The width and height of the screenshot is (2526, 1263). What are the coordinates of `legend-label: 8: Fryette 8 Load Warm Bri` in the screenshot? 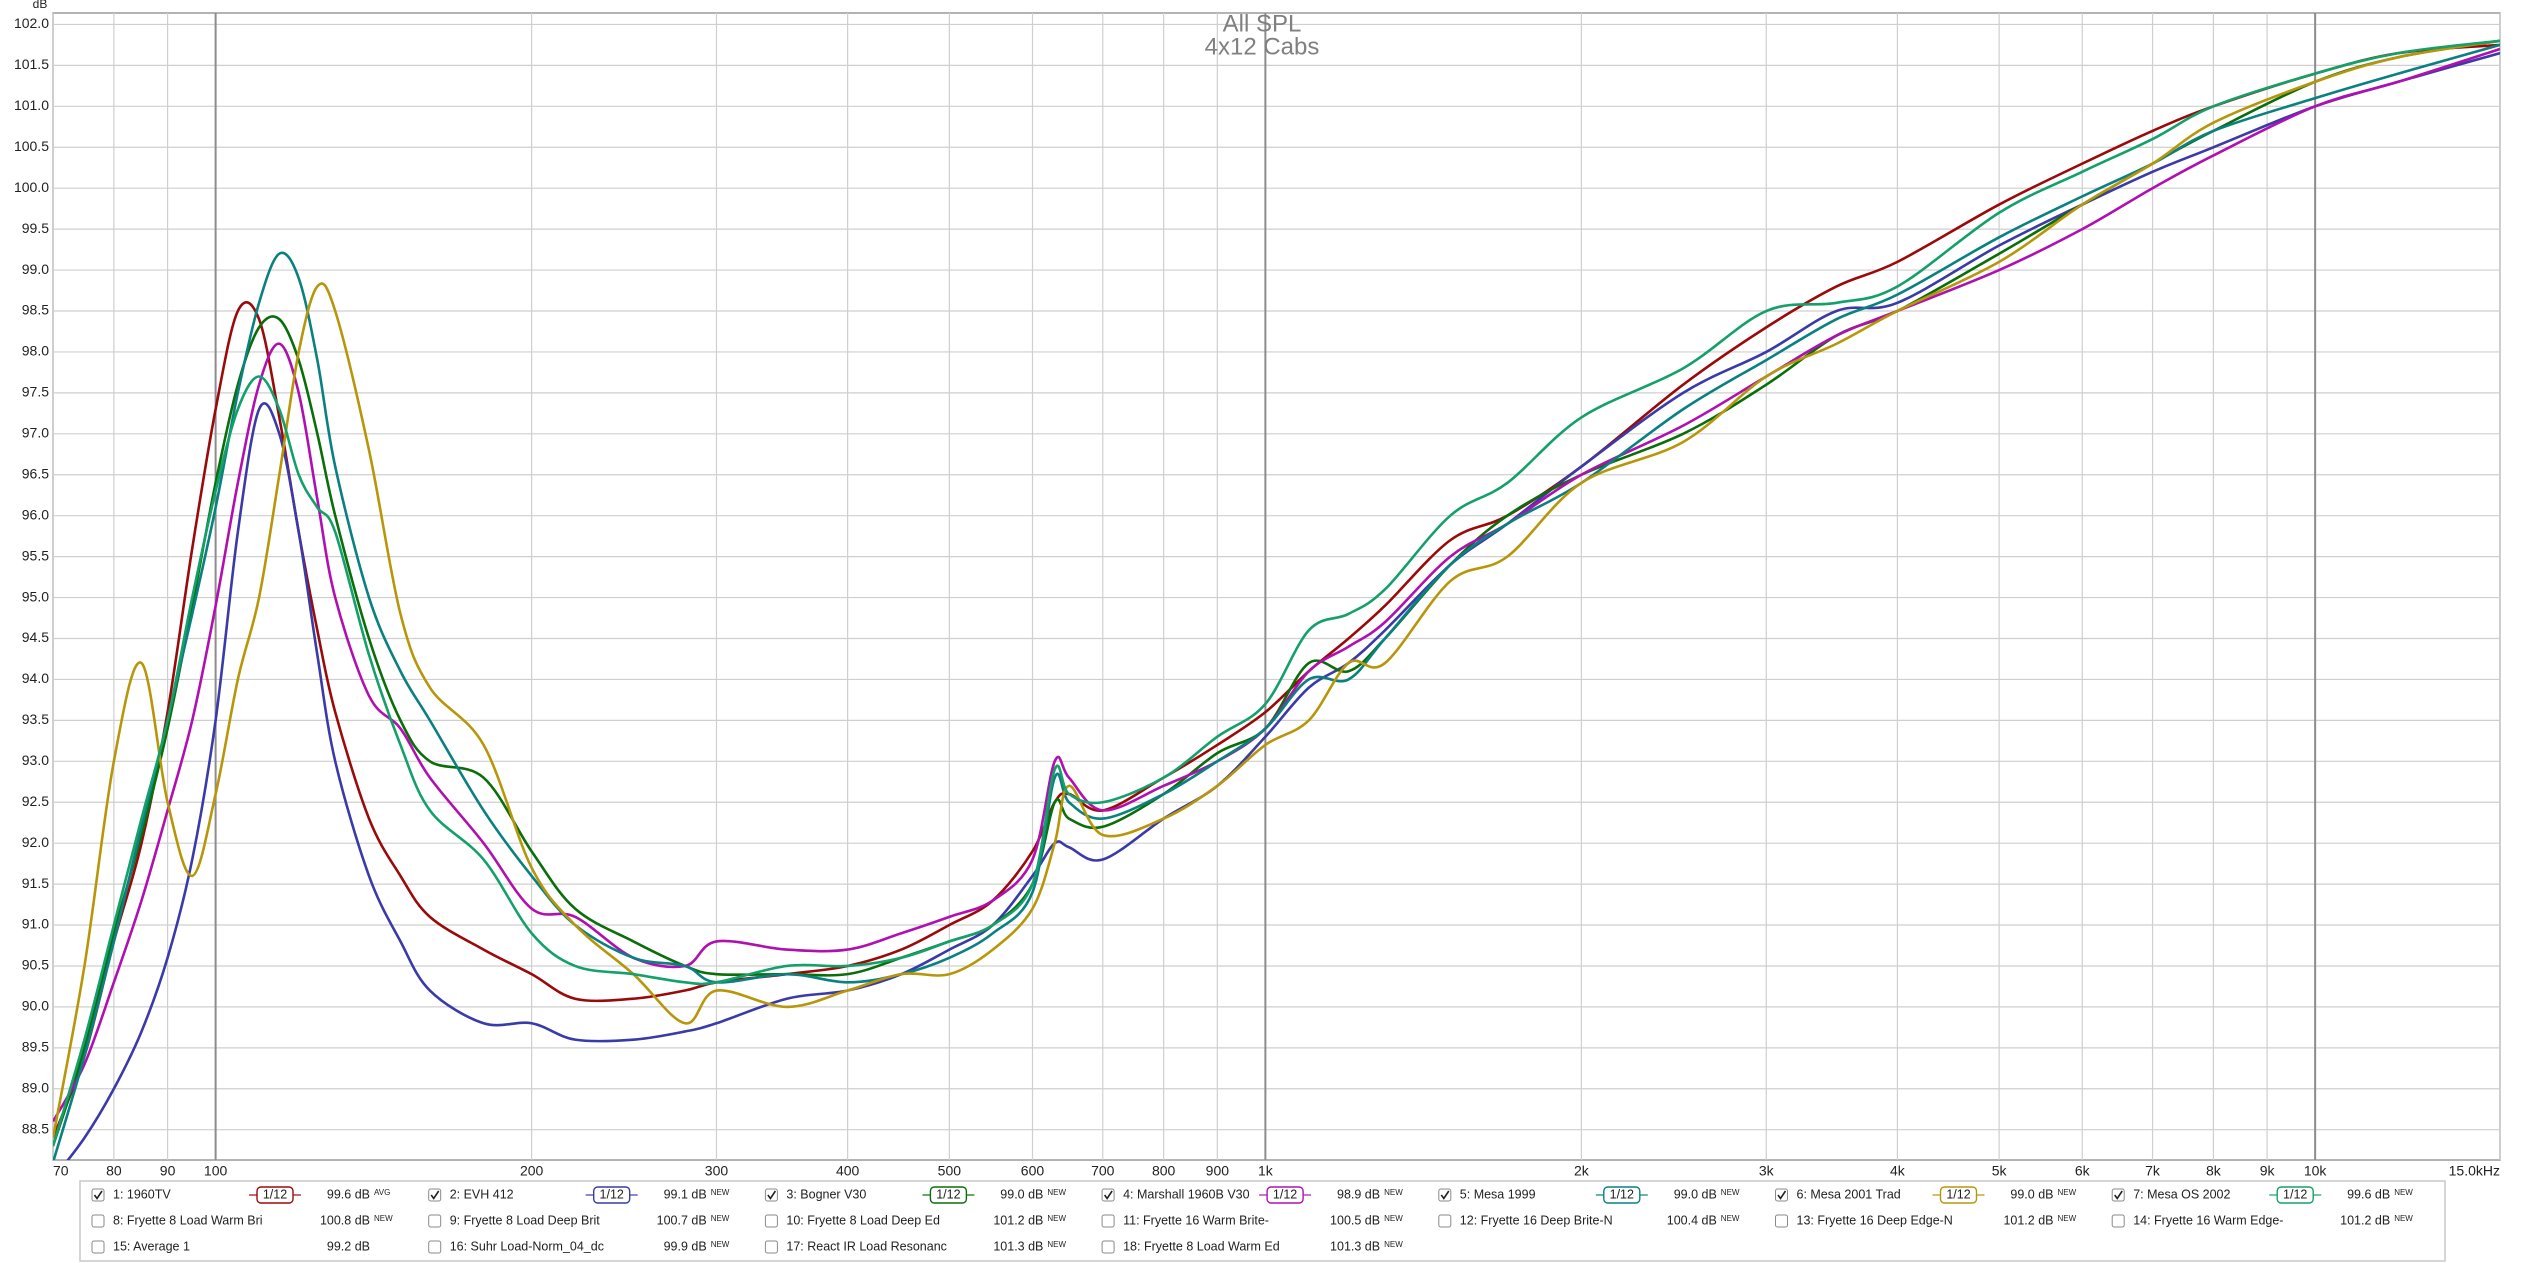 It's located at (188, 1220).